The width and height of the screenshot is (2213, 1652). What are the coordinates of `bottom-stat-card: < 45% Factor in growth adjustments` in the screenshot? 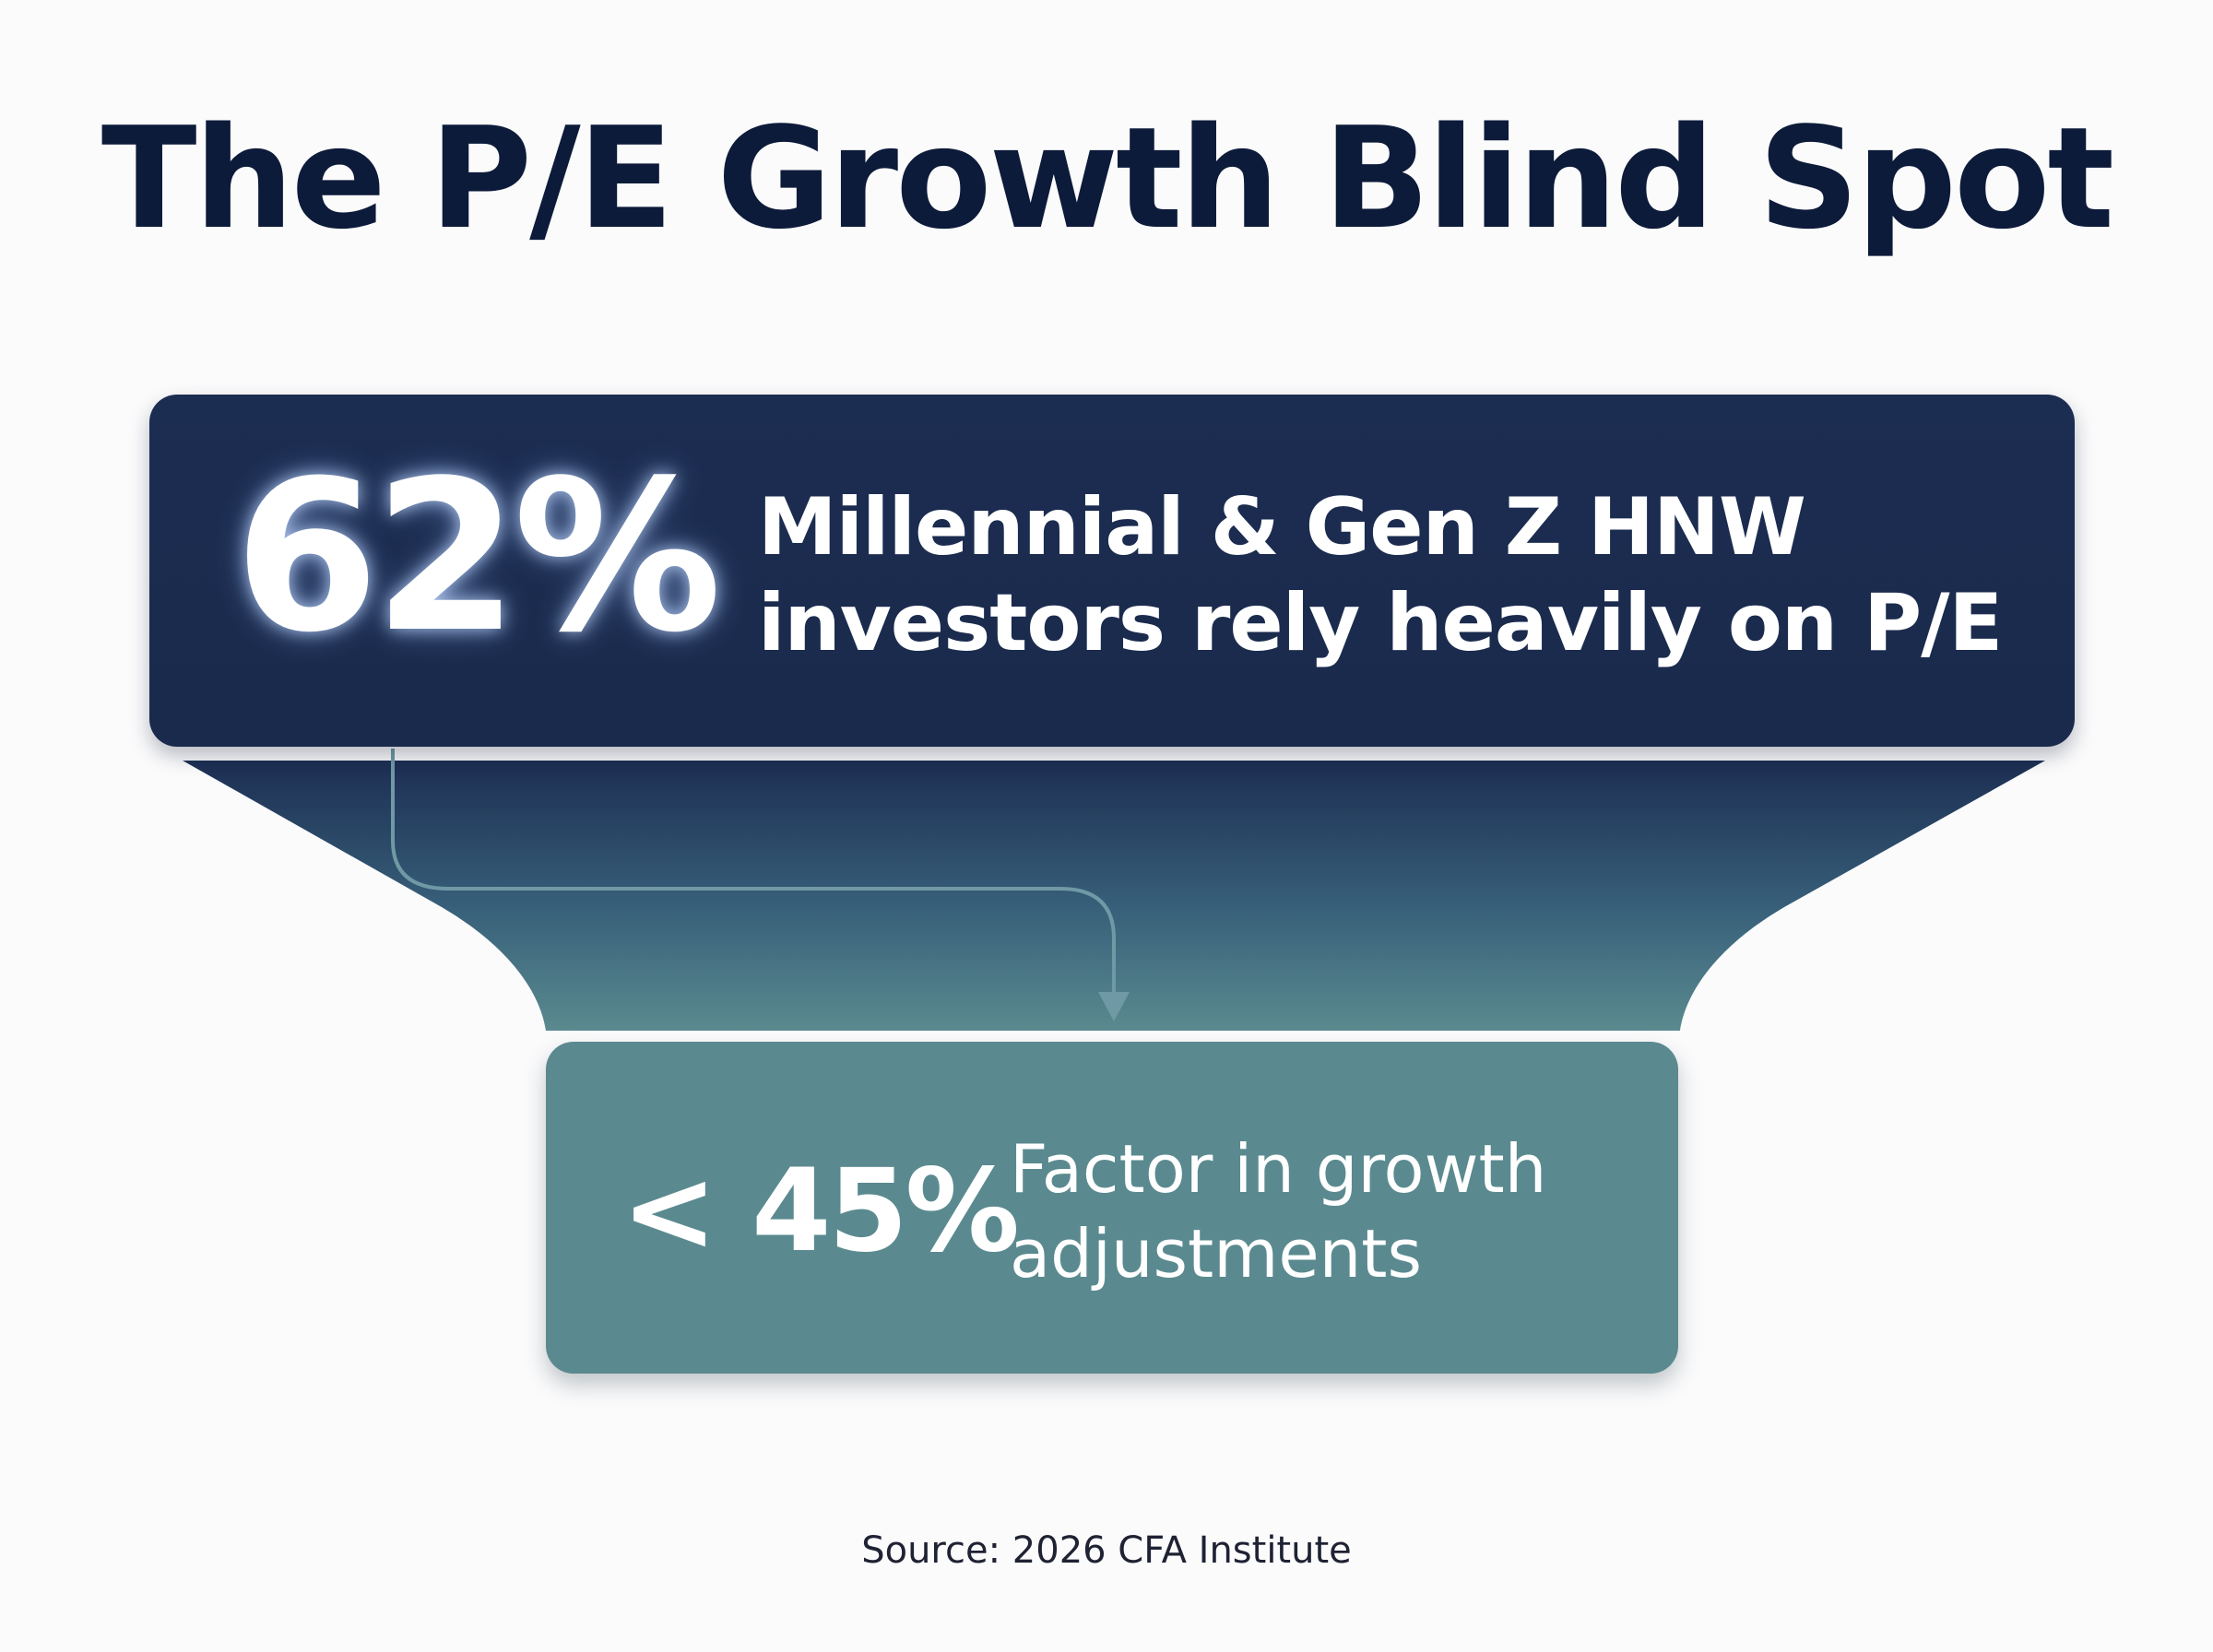 It's located at (1112, 1208).